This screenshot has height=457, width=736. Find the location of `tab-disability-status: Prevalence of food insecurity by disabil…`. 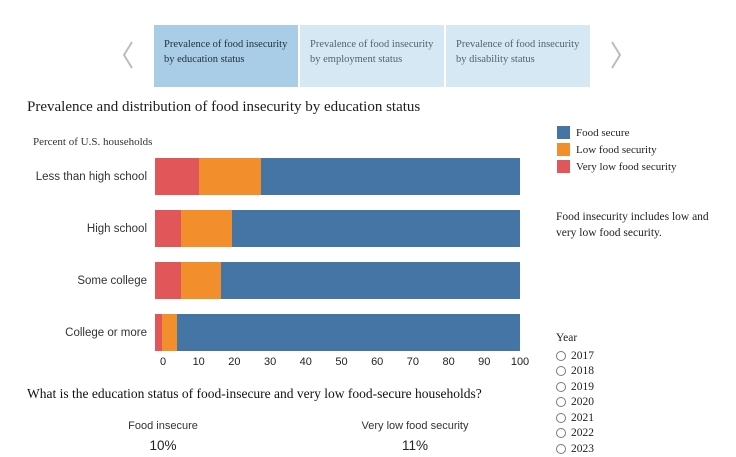

tab-disability-status: Prevalence of food insecurity by disabil… is located at coordinates (518, 56).